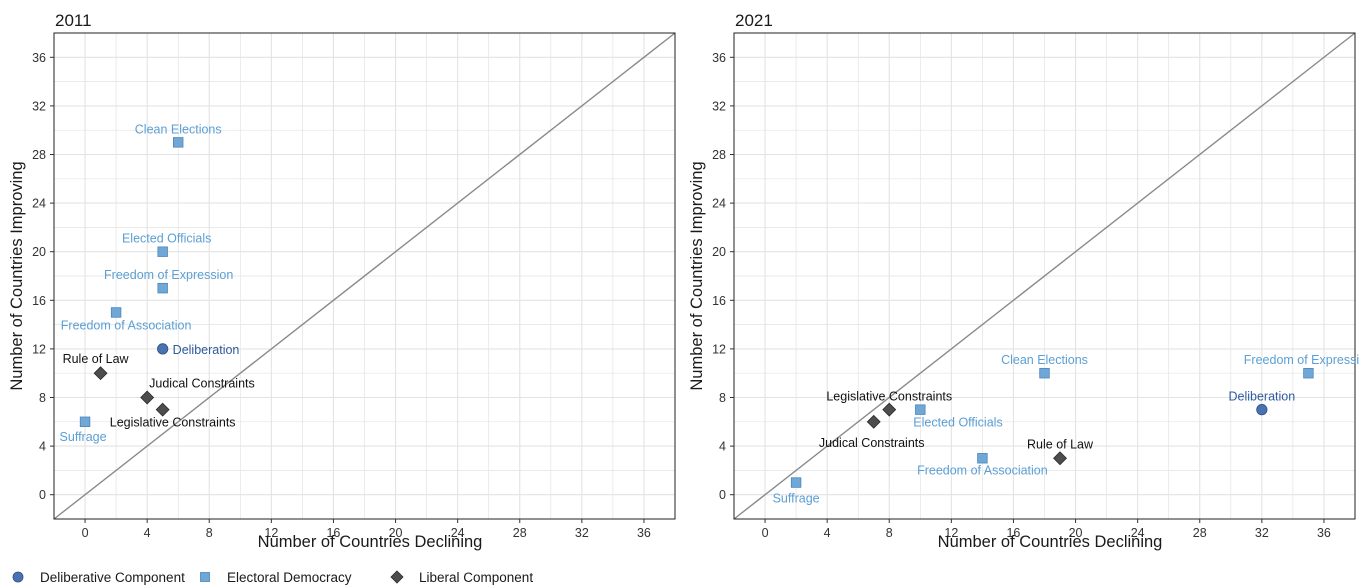 The image size is (1359, 587). I want to click on y-tick-label: 0, so click(722, 495).